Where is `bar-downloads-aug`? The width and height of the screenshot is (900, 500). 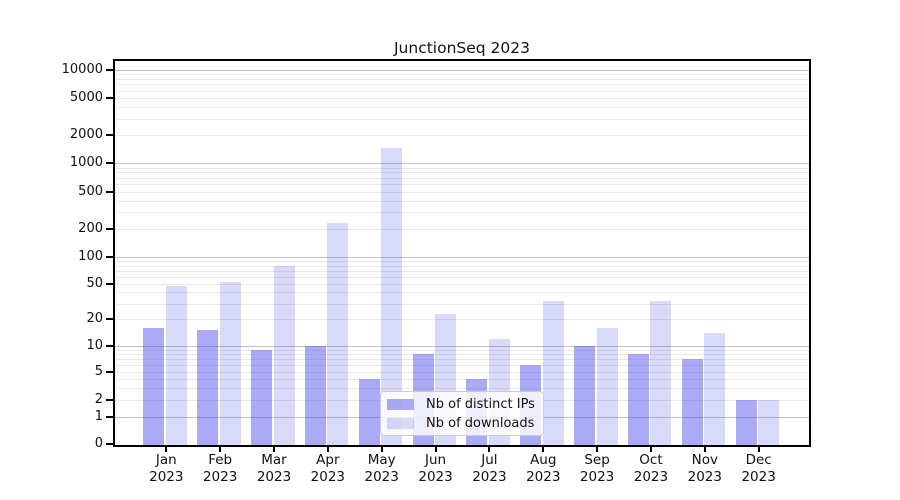
bar-downloads-aug is located at coordinates (553, 373).